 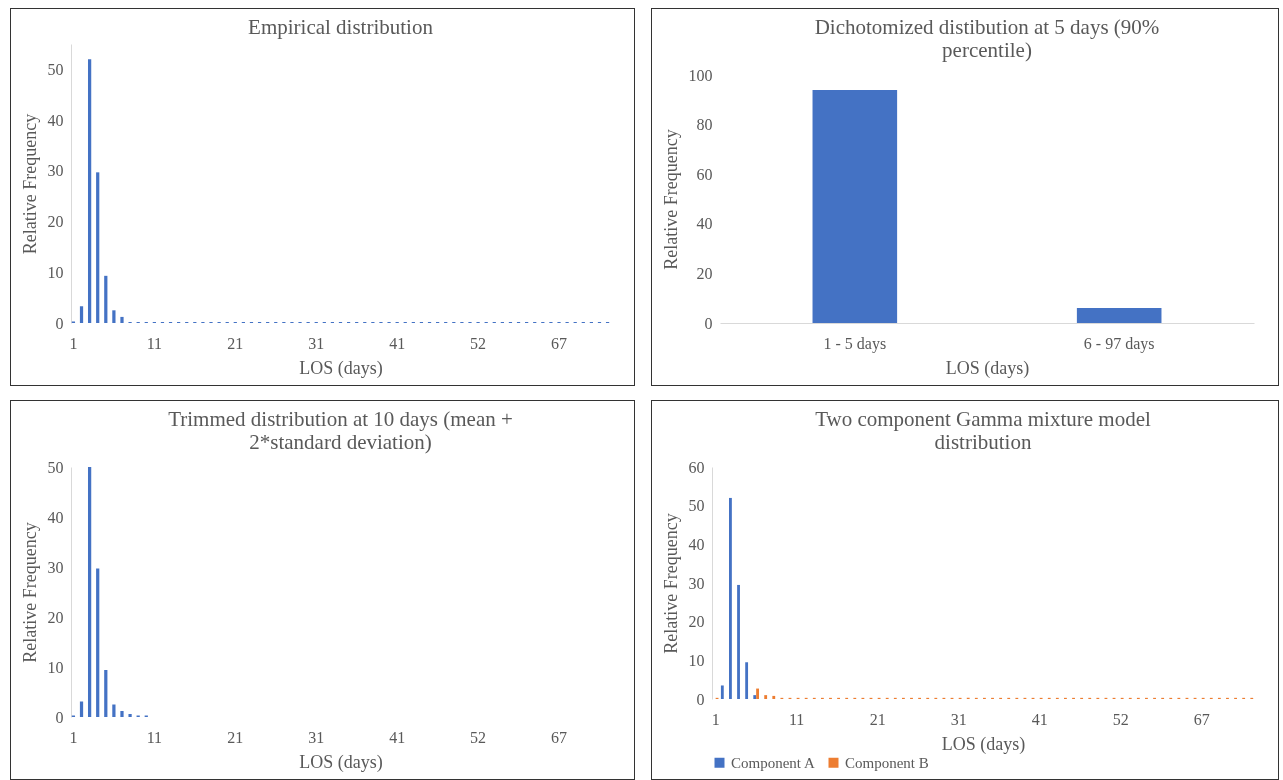 What do you see at coordinates (855, 343) in the screenshot?
I see `x-tick-label: 1 - 5 days` at bounding box center [855, 343].